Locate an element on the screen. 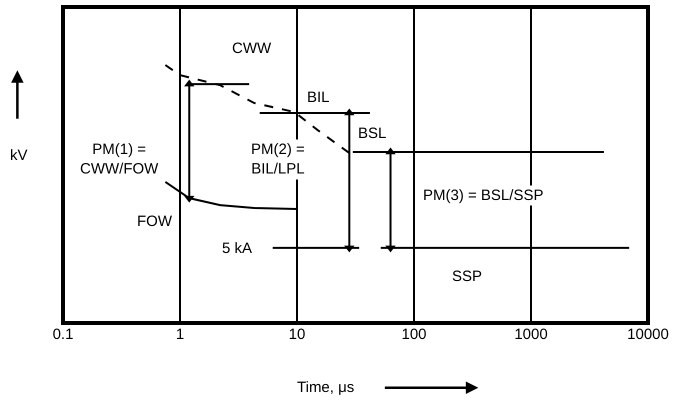 The height and width of the screenshot is (400, 678). x-tick-label: 0.1 is located at coordinates (63, 334).